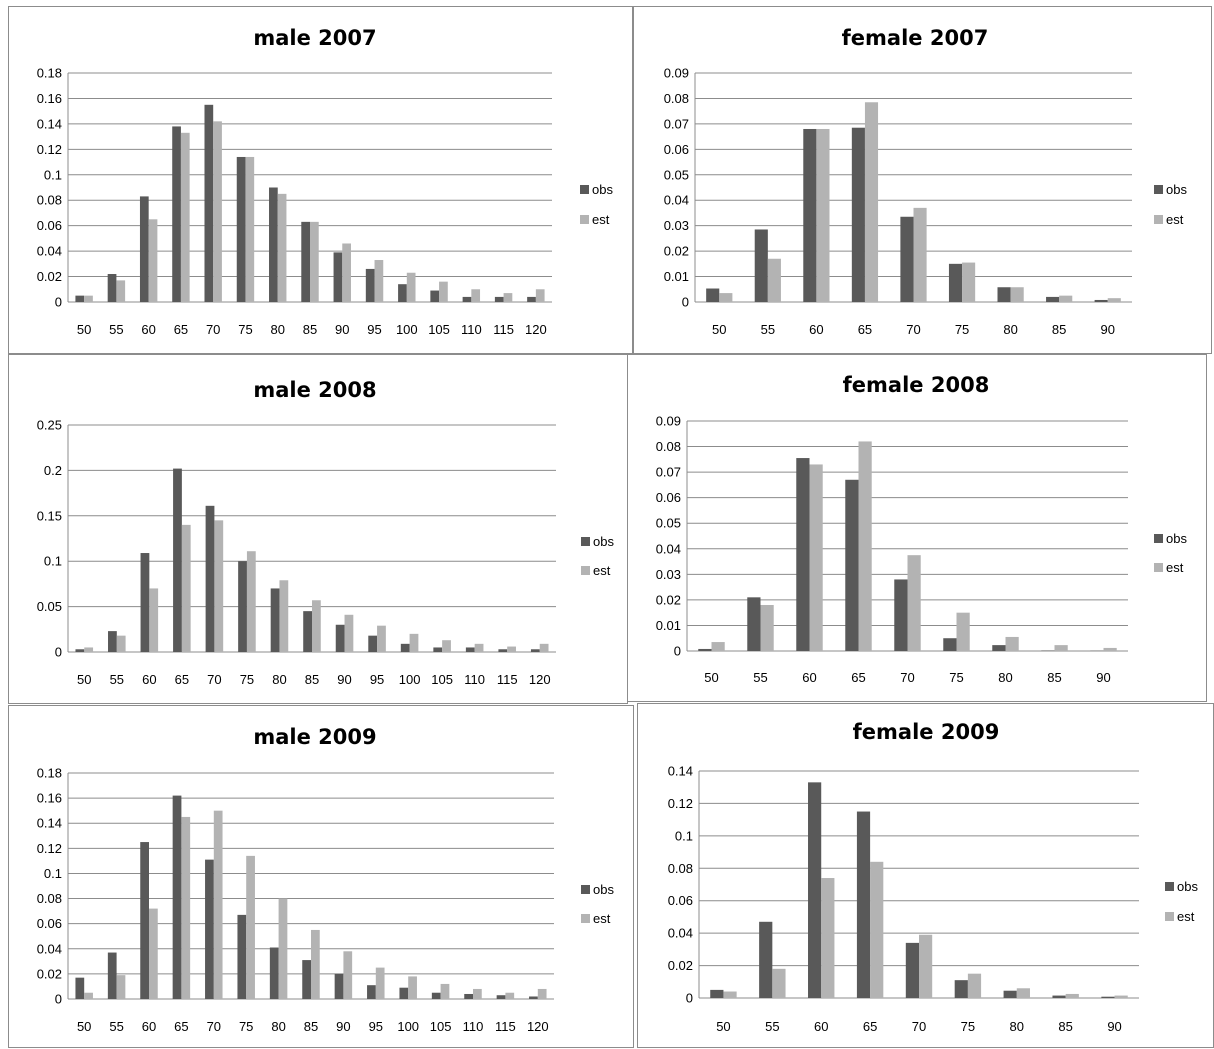 This screenshot has width=1214, height=1049. Describe the element at coordinates (148, 329) in the screenshot. I see `x-tick-label: 60` at that location.